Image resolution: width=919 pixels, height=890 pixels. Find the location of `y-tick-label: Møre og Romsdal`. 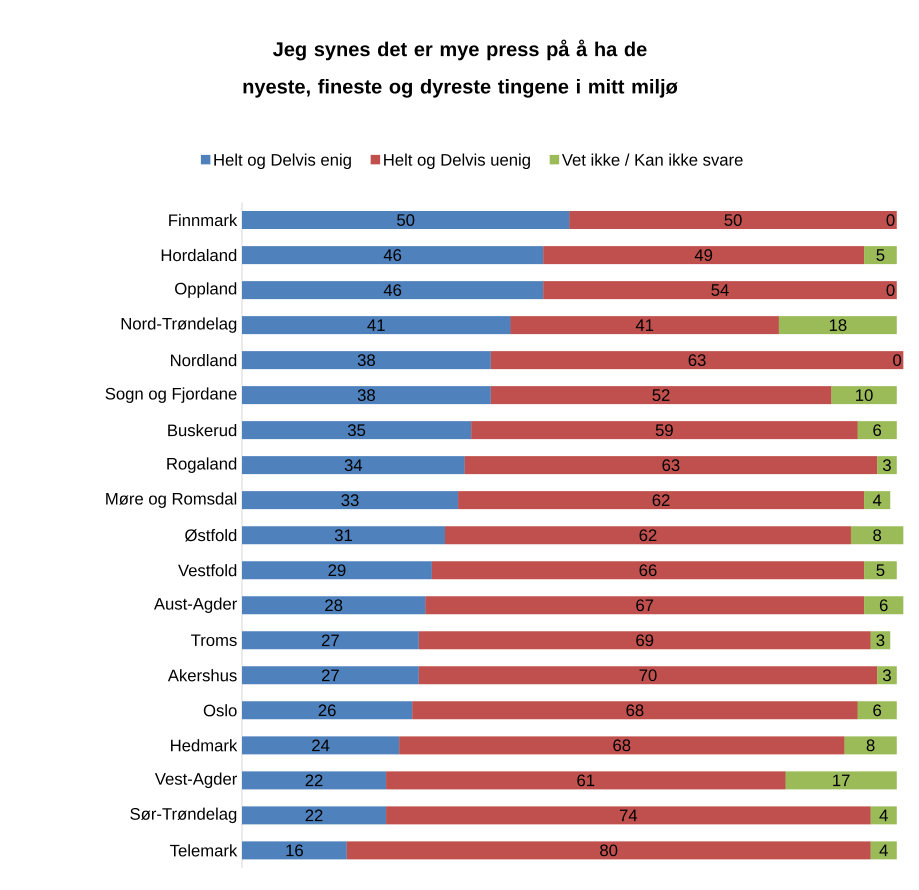

y-tick-label: Møre og Romsdal is located at coordinates (171, 500).